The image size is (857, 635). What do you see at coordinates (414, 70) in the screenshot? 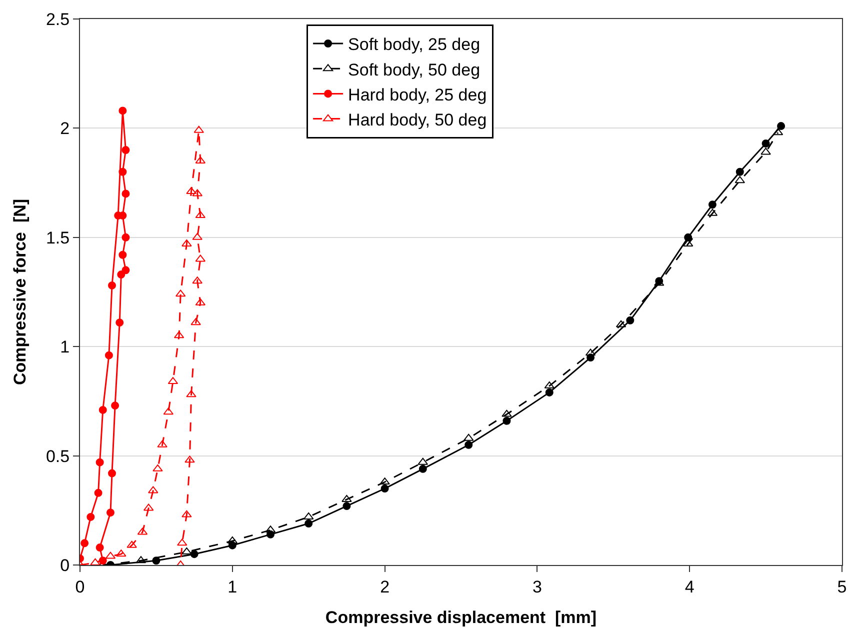
I see `legend-label: Soft body, 50 deg` at bounding box center [414, 70].